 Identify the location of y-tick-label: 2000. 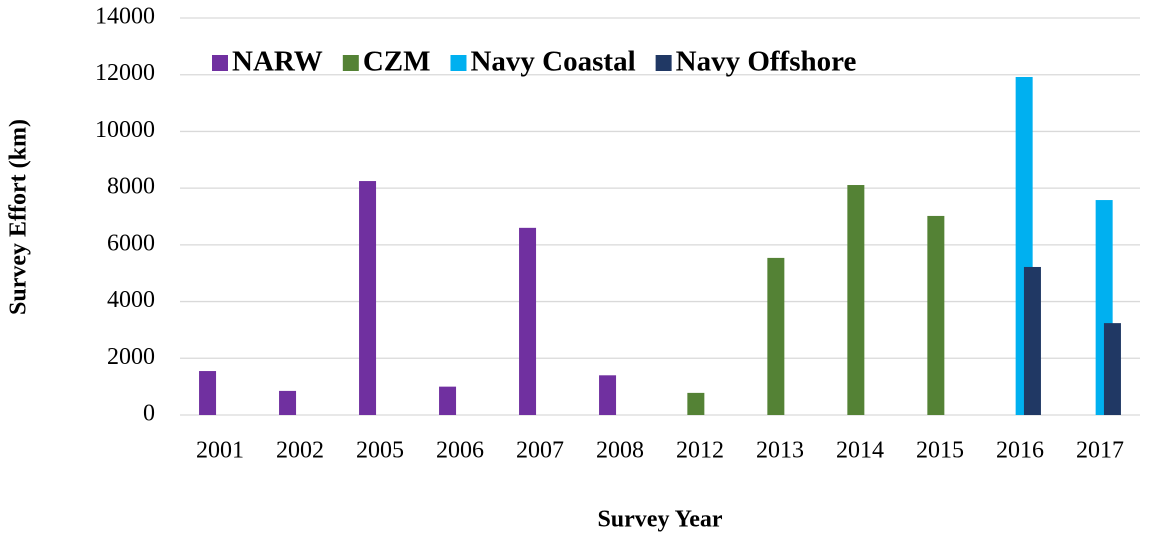
(131, 357).